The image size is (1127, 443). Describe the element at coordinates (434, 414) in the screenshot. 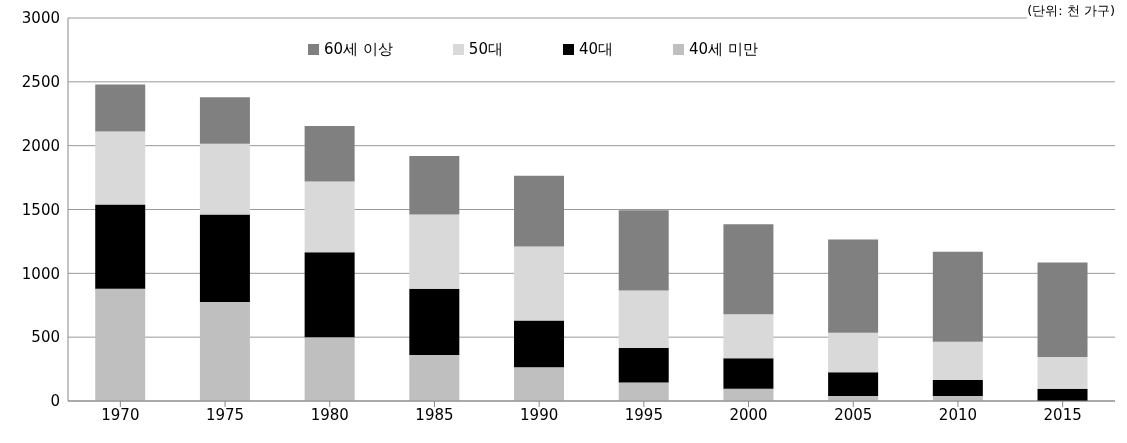

I see `x-tick-label: 1985` at that location.